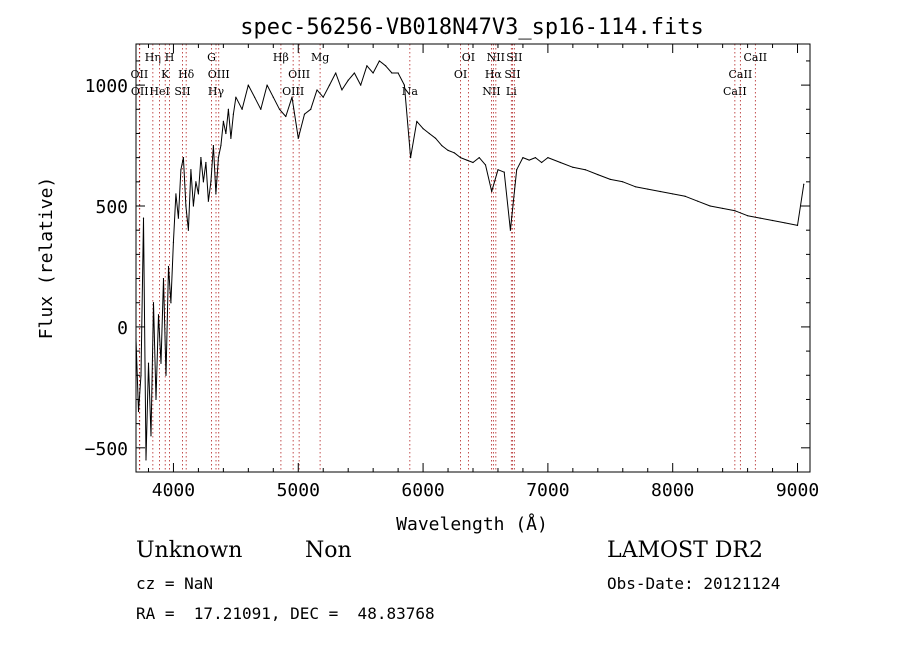 The height and width of the screenshot is (649, 900). What do you see at coordinates (140, 74) in the screenshot?
I see `marker-label-0: OII` at bounding box center [140, 74].